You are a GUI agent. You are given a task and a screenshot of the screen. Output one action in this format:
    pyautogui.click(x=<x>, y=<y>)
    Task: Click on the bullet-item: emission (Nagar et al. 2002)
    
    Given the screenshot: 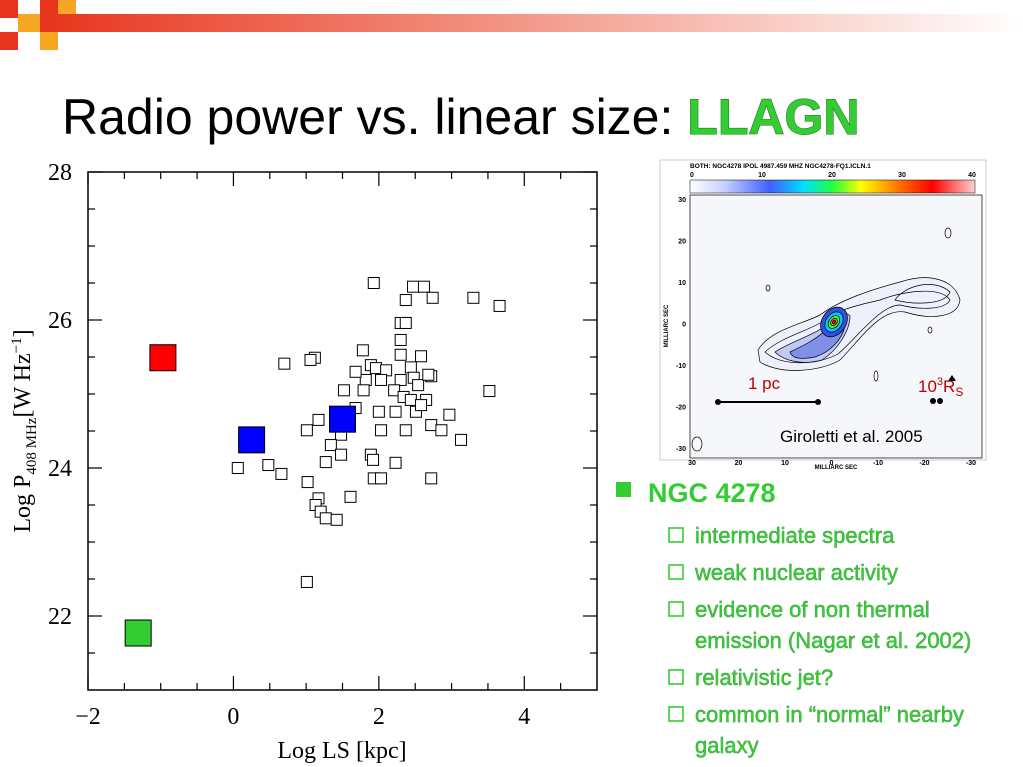 What is the action you would take?
    pyautogui.click(x=833, y=640)
    